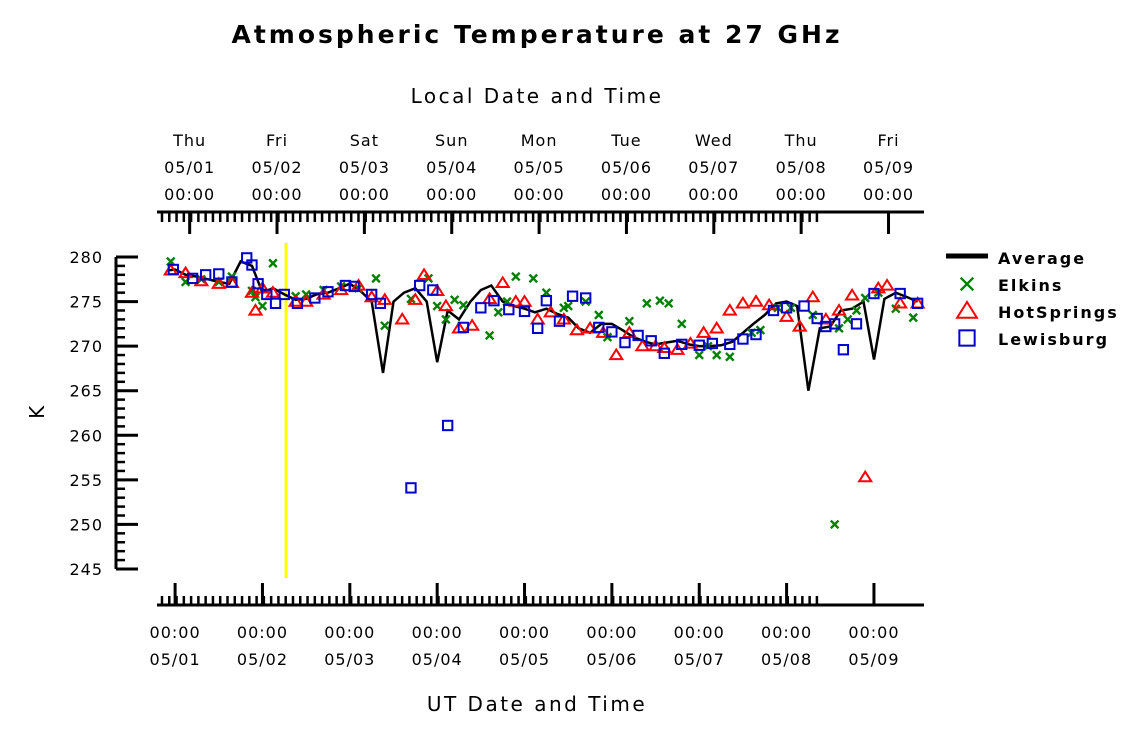  I want to click on top-tick-day: Tue, so click(625, 140).